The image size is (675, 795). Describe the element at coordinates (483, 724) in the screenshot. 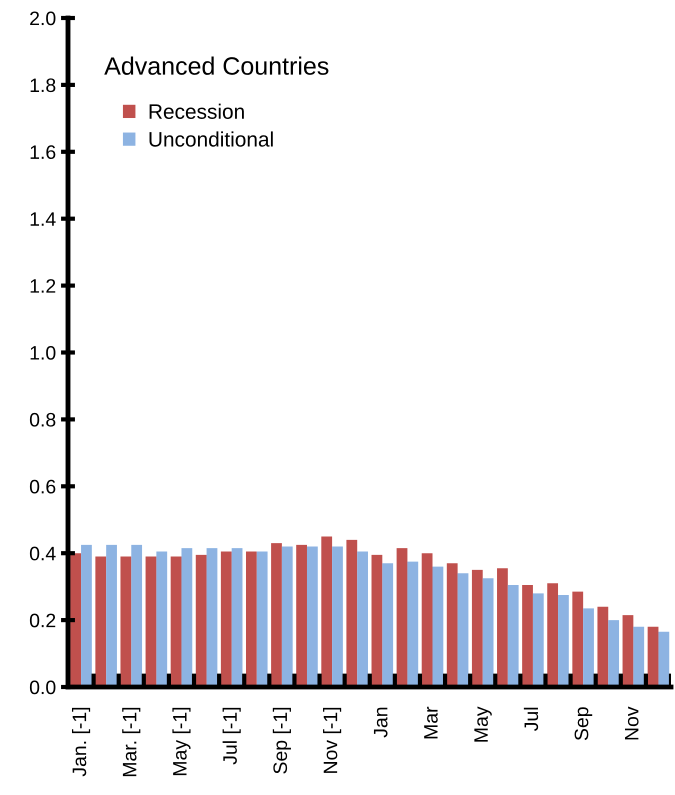

I see `x-tick-label: May` at that location.